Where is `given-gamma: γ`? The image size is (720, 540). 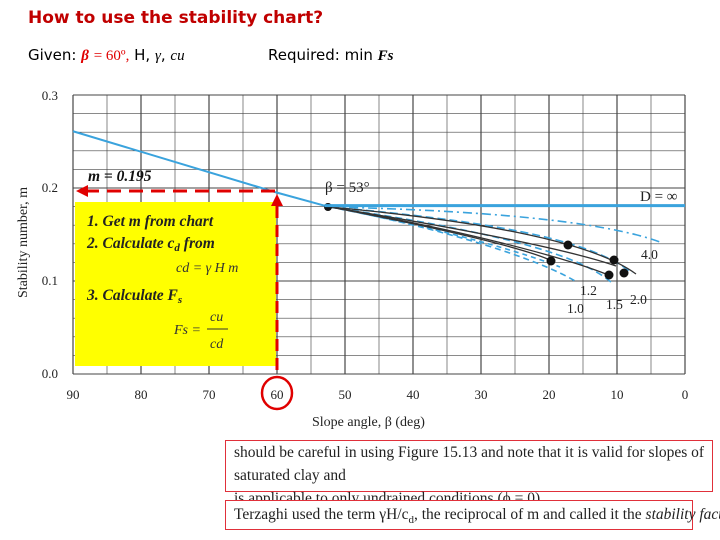 given-gamma: γ is located at coordinates (157, 56).